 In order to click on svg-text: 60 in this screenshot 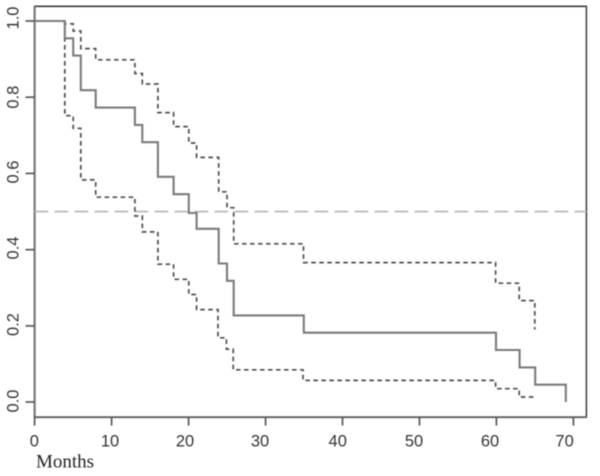, I will do `click(490, 442)`.